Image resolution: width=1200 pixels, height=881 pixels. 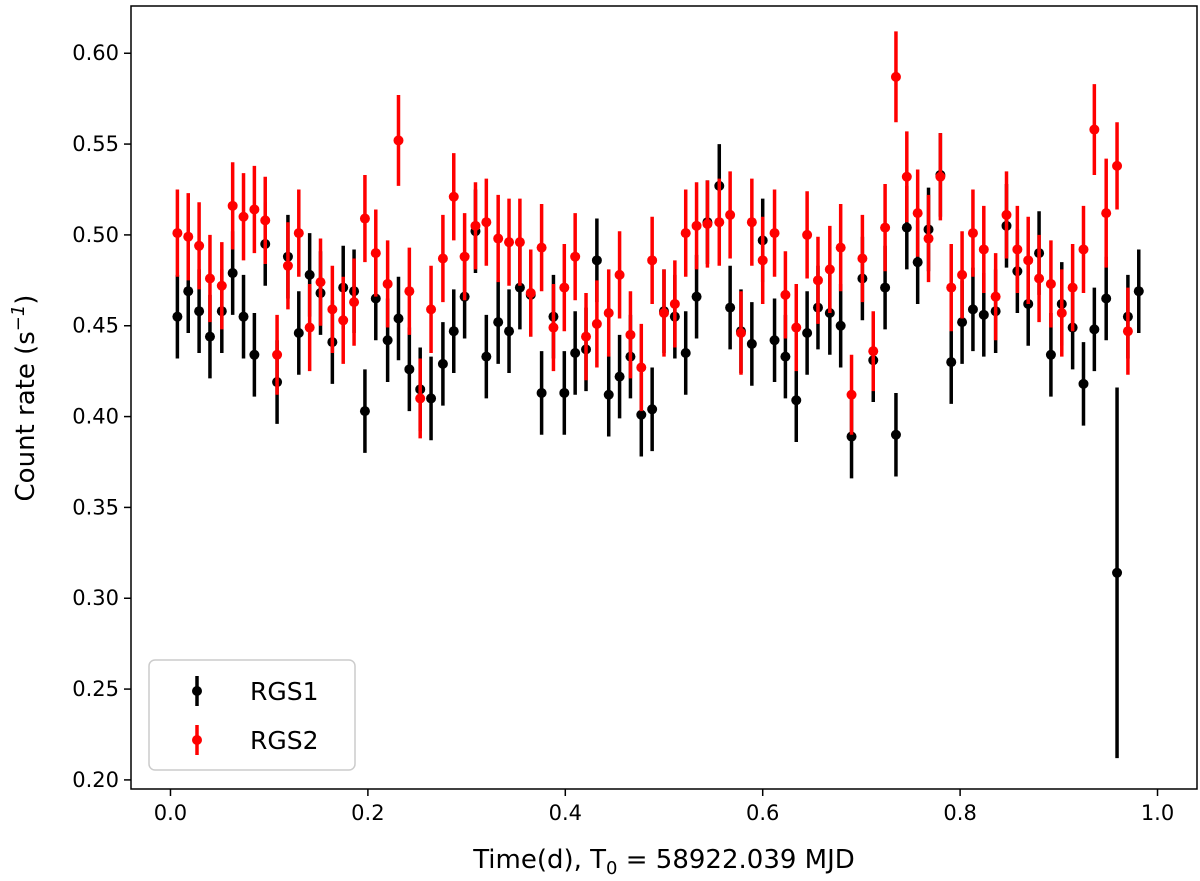 What do you see at coordinates (565, 813) in the screenshot?
I see `x-tick-label: 0.4` at bounding box center [565, 813].